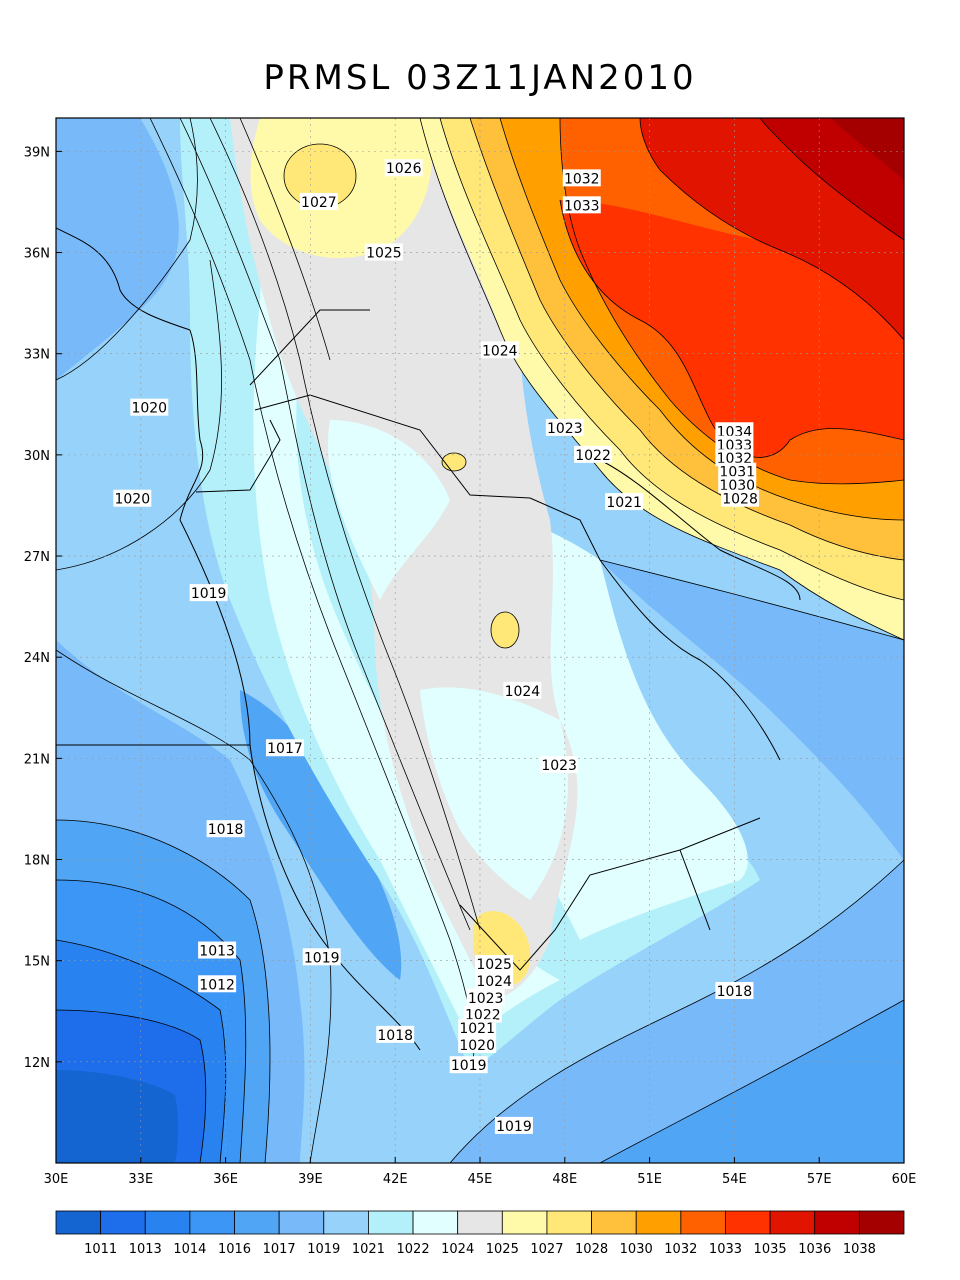 Image resolution: width=960 pixels, height=1280 pixels. What do you see at coordinates (814, 1249) in the screenshot?
I see `colorbar-label: 1036` at bounding box center [814, 1249].